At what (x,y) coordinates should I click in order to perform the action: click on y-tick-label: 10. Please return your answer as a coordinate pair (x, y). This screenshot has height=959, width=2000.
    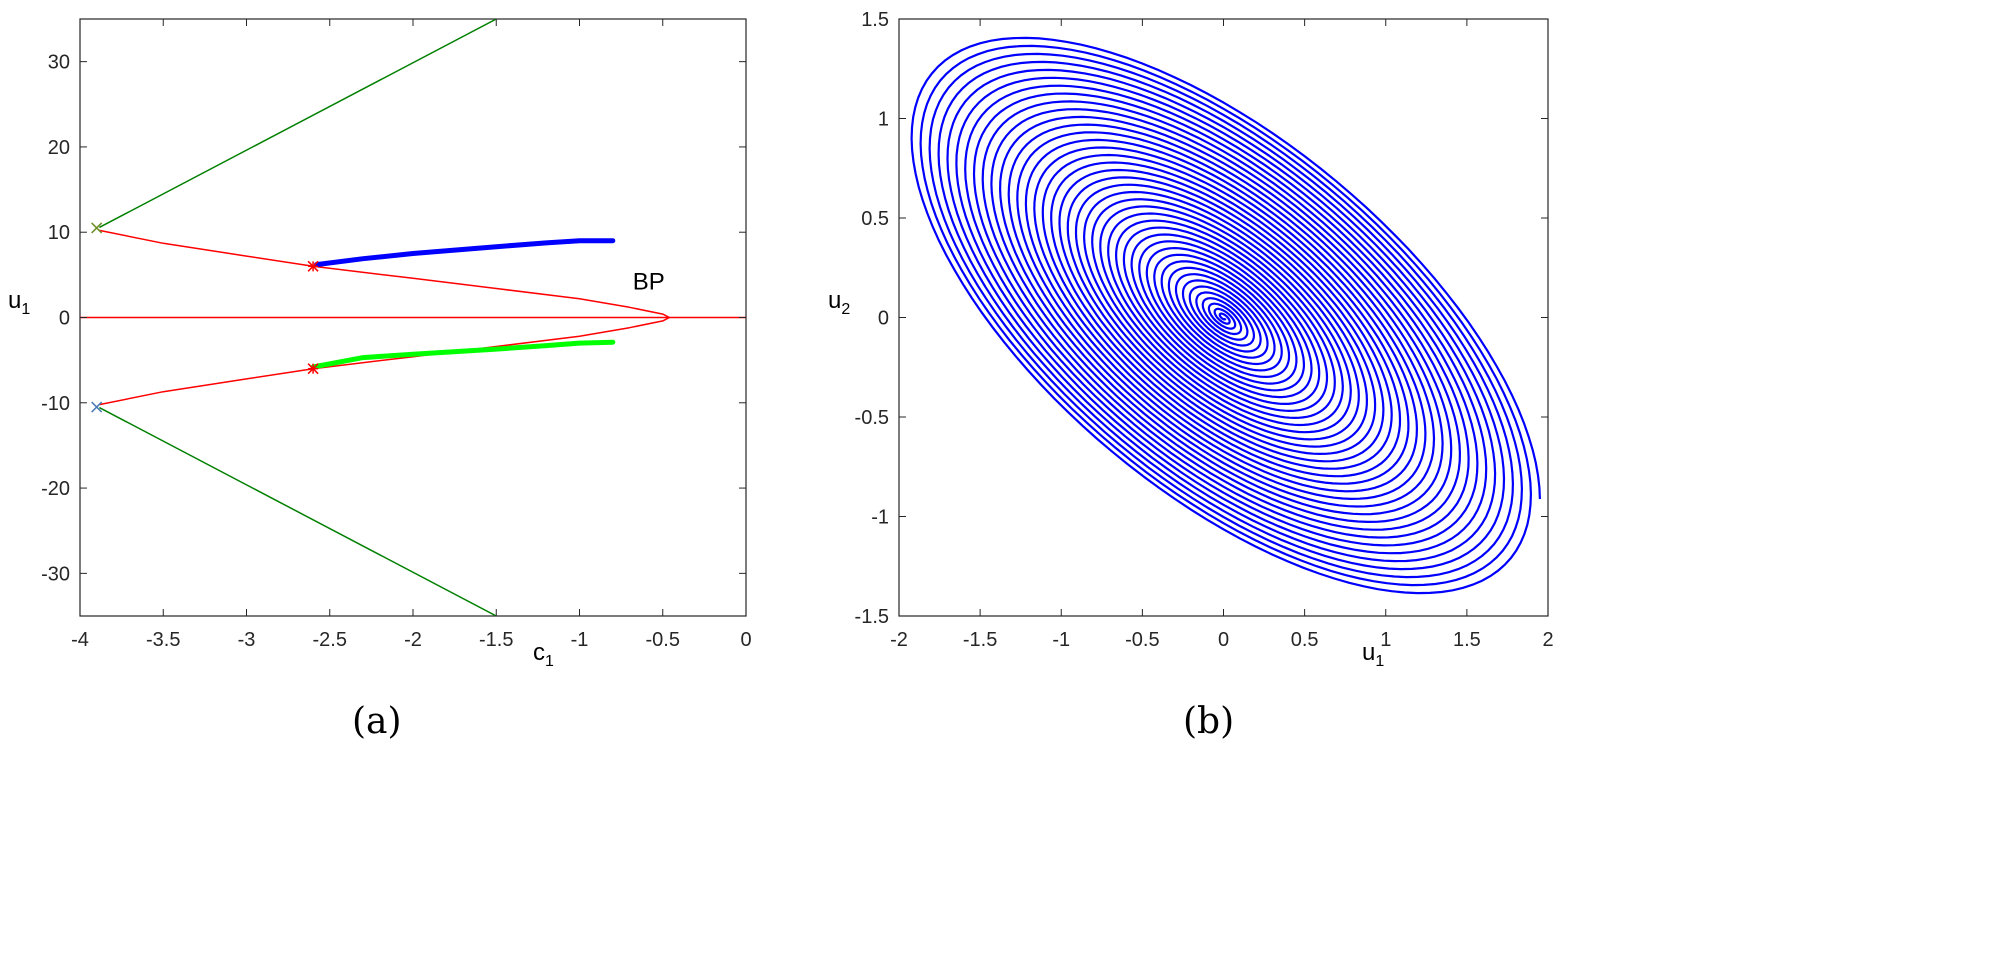
    Looking at the image, I should click on (59, 233).